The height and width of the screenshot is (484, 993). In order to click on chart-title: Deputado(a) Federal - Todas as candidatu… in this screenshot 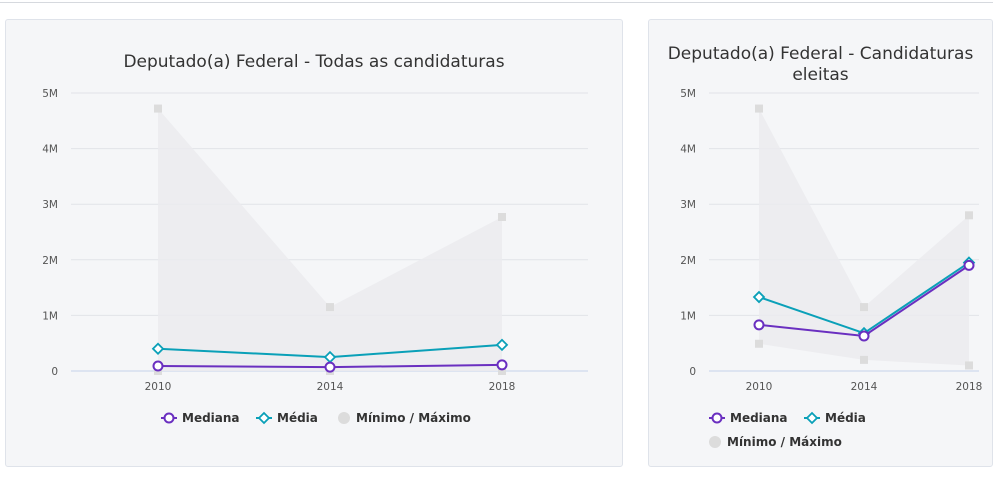, I will do `click(314, 62)`.